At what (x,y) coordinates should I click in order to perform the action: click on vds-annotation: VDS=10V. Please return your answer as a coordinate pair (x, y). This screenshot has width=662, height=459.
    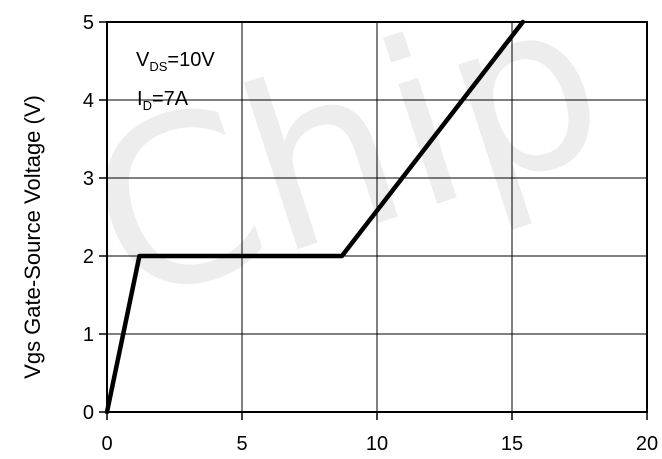
    Looking at the image, I should click on (175, 61).